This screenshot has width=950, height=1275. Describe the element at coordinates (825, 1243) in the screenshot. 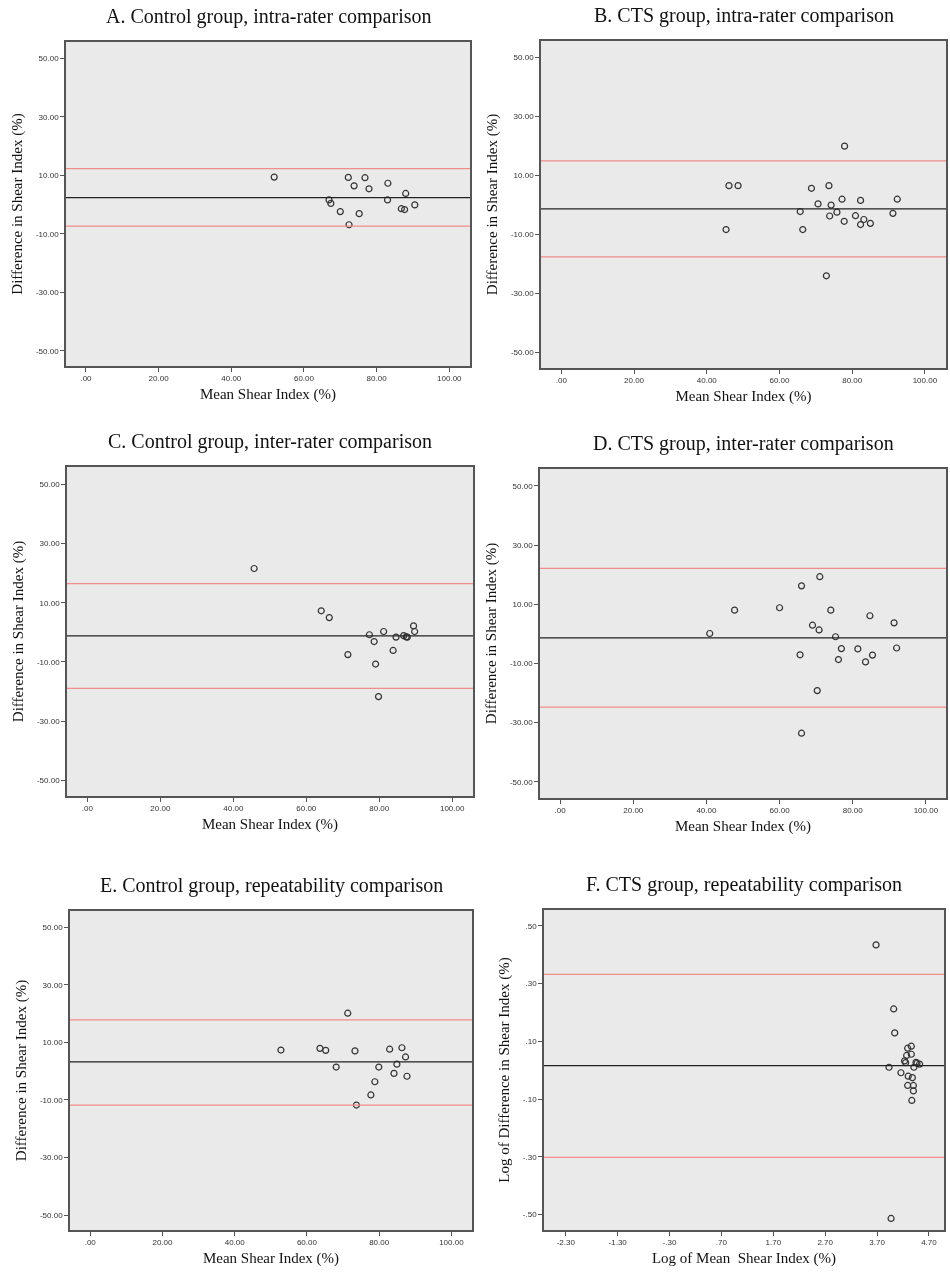

I see `x-tick-label: 2.70` at that location.